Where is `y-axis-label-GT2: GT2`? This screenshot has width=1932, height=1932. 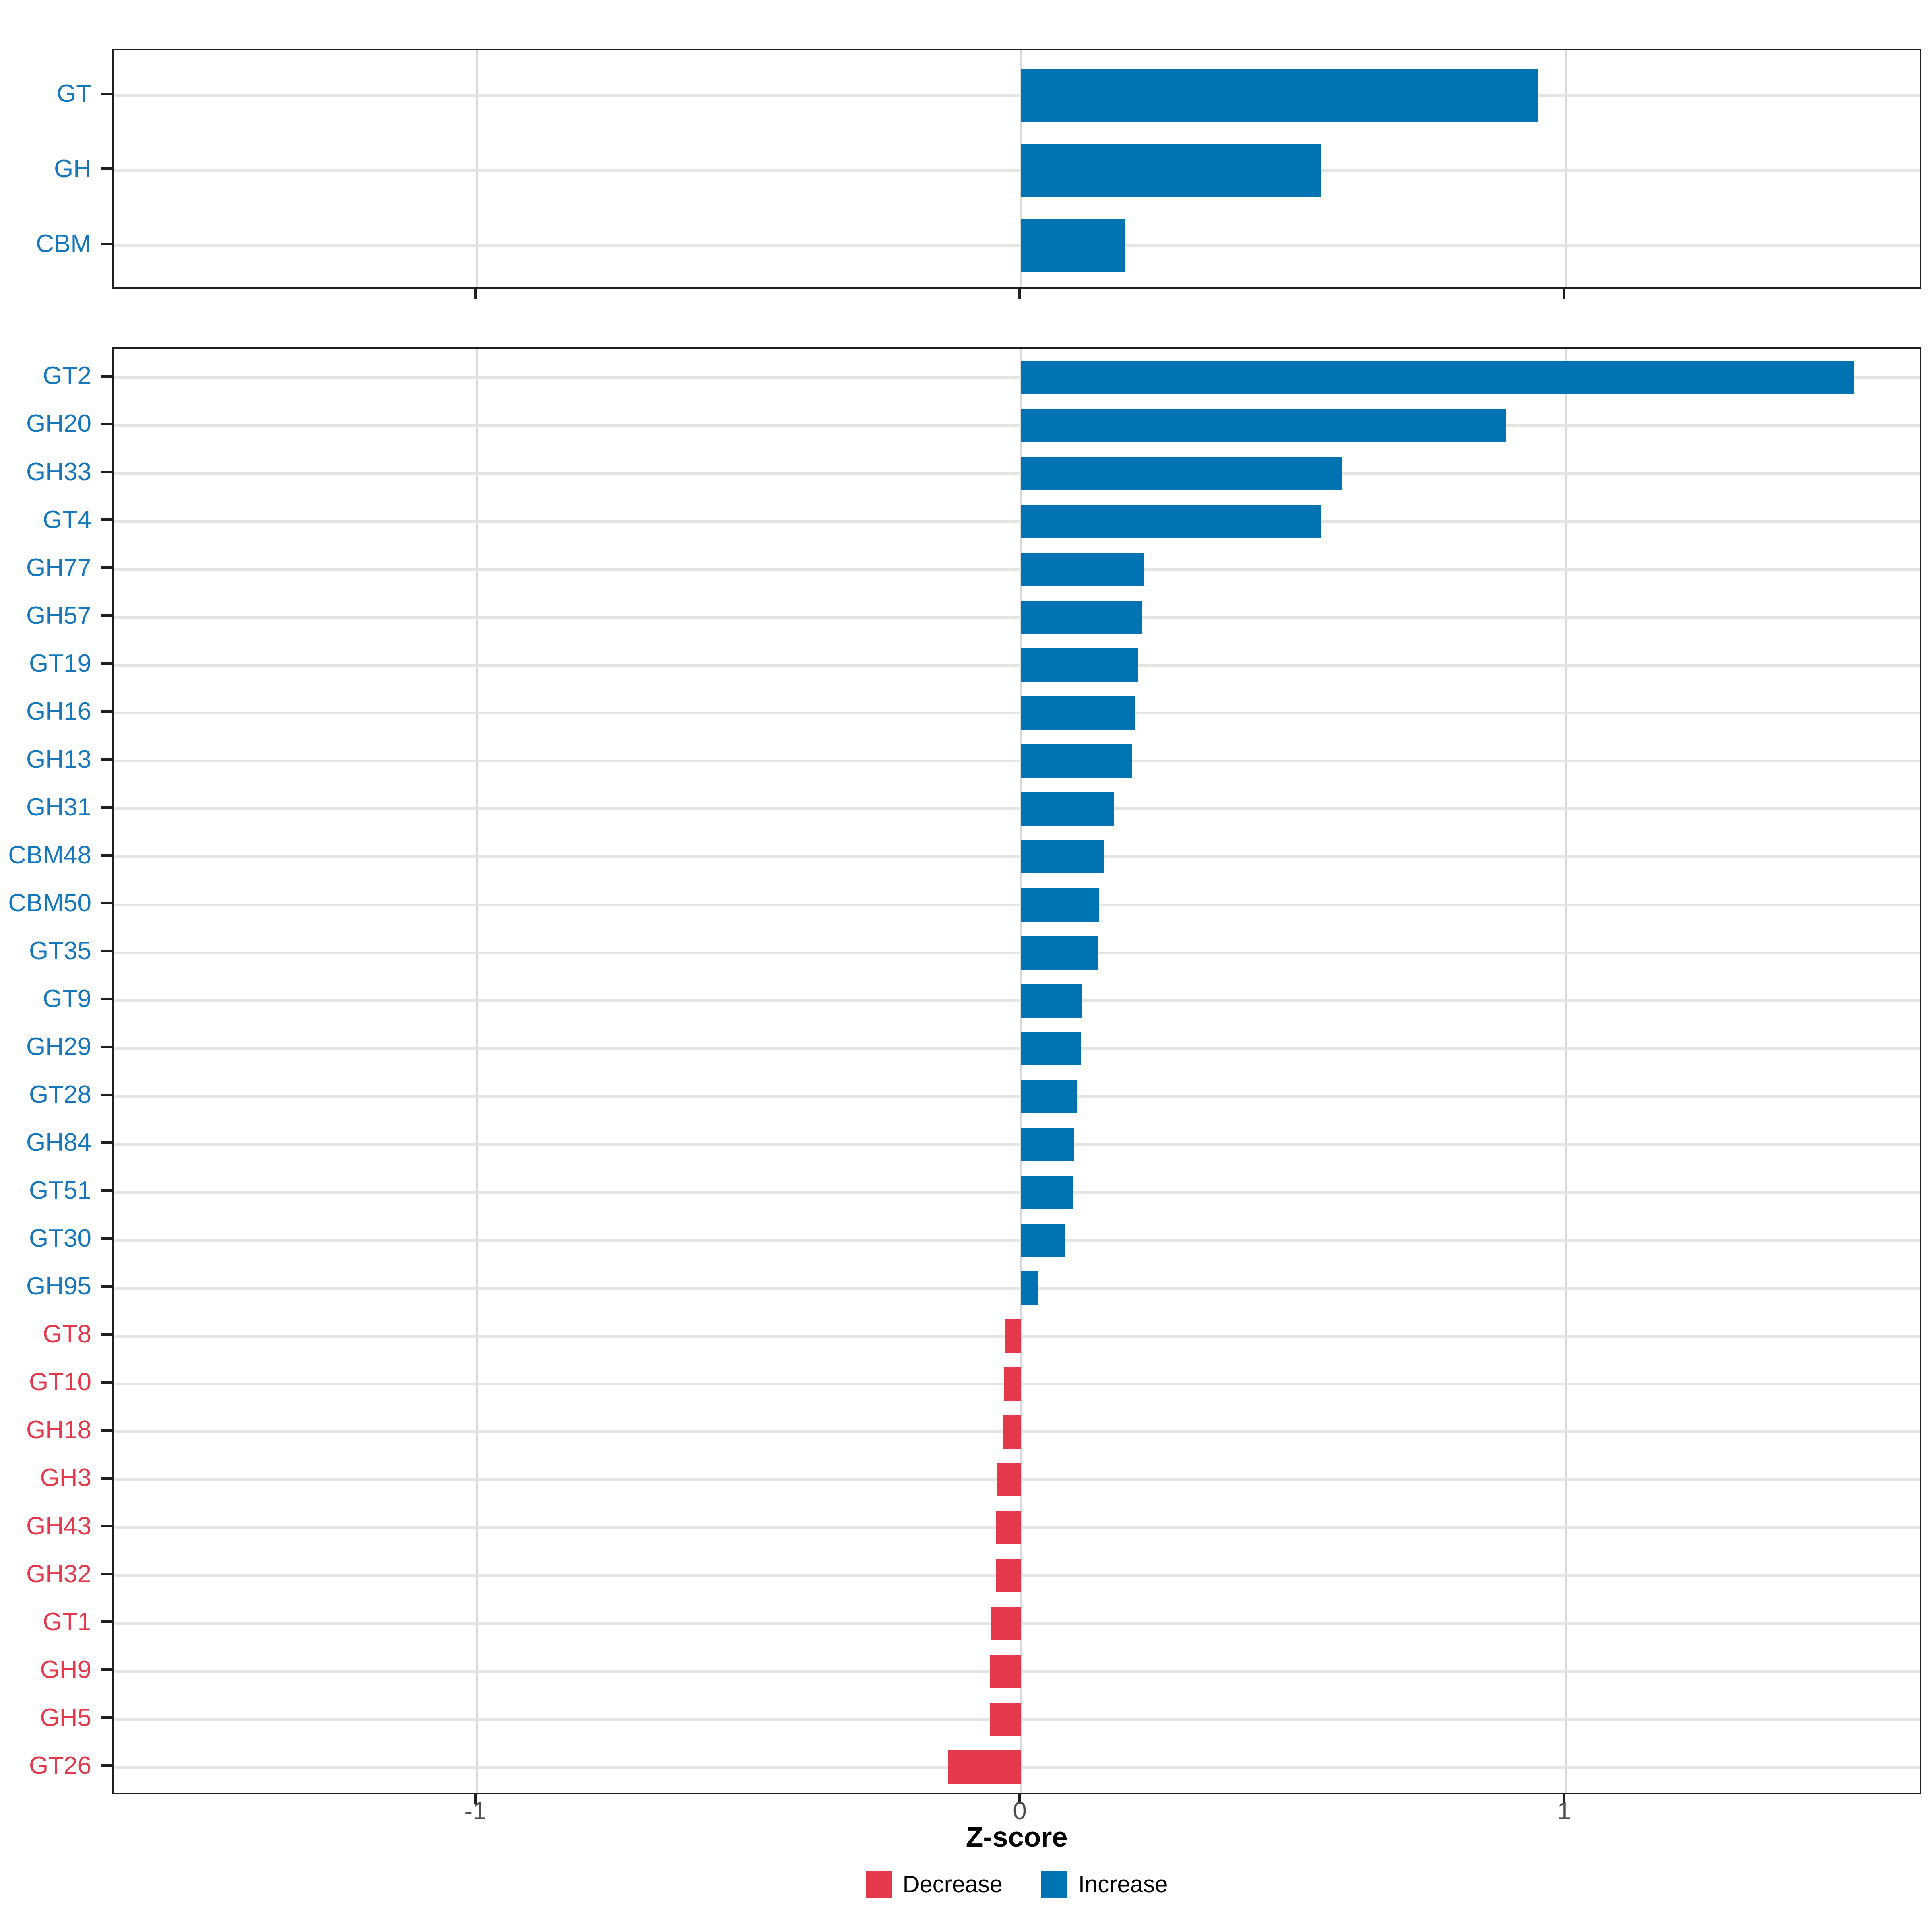 y-axis-label-GT2: GT2 is located at coordinates (67, 376).